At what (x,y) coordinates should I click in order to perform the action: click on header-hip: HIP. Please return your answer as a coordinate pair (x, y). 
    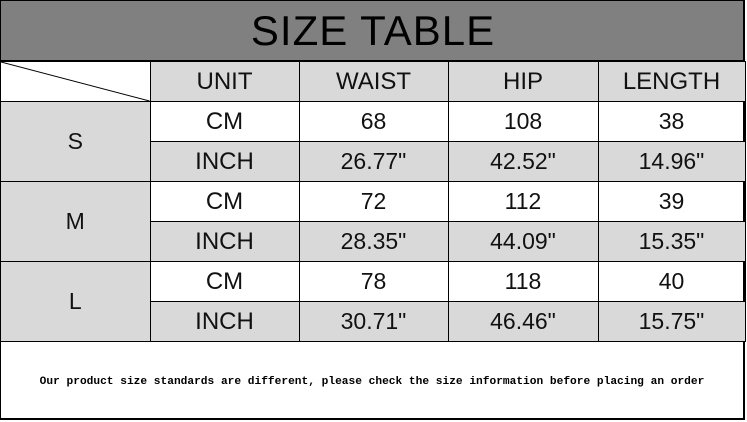
    Looking at the image, I should click on (523, 81).